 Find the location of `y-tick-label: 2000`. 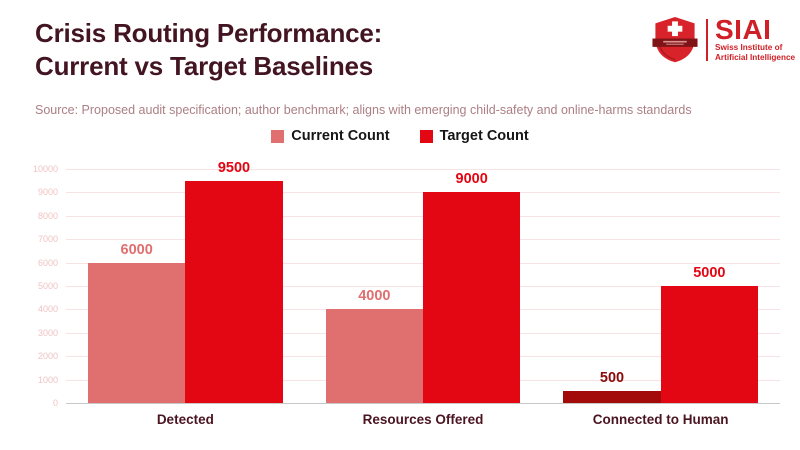

y-tick-label: 2000 is located at coordinates (47, 356).